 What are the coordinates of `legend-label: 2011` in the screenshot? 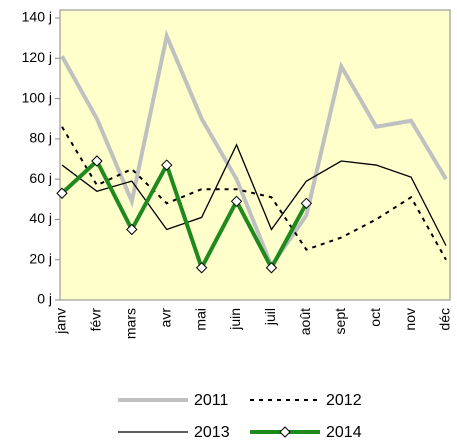 It's located at (211, 400).